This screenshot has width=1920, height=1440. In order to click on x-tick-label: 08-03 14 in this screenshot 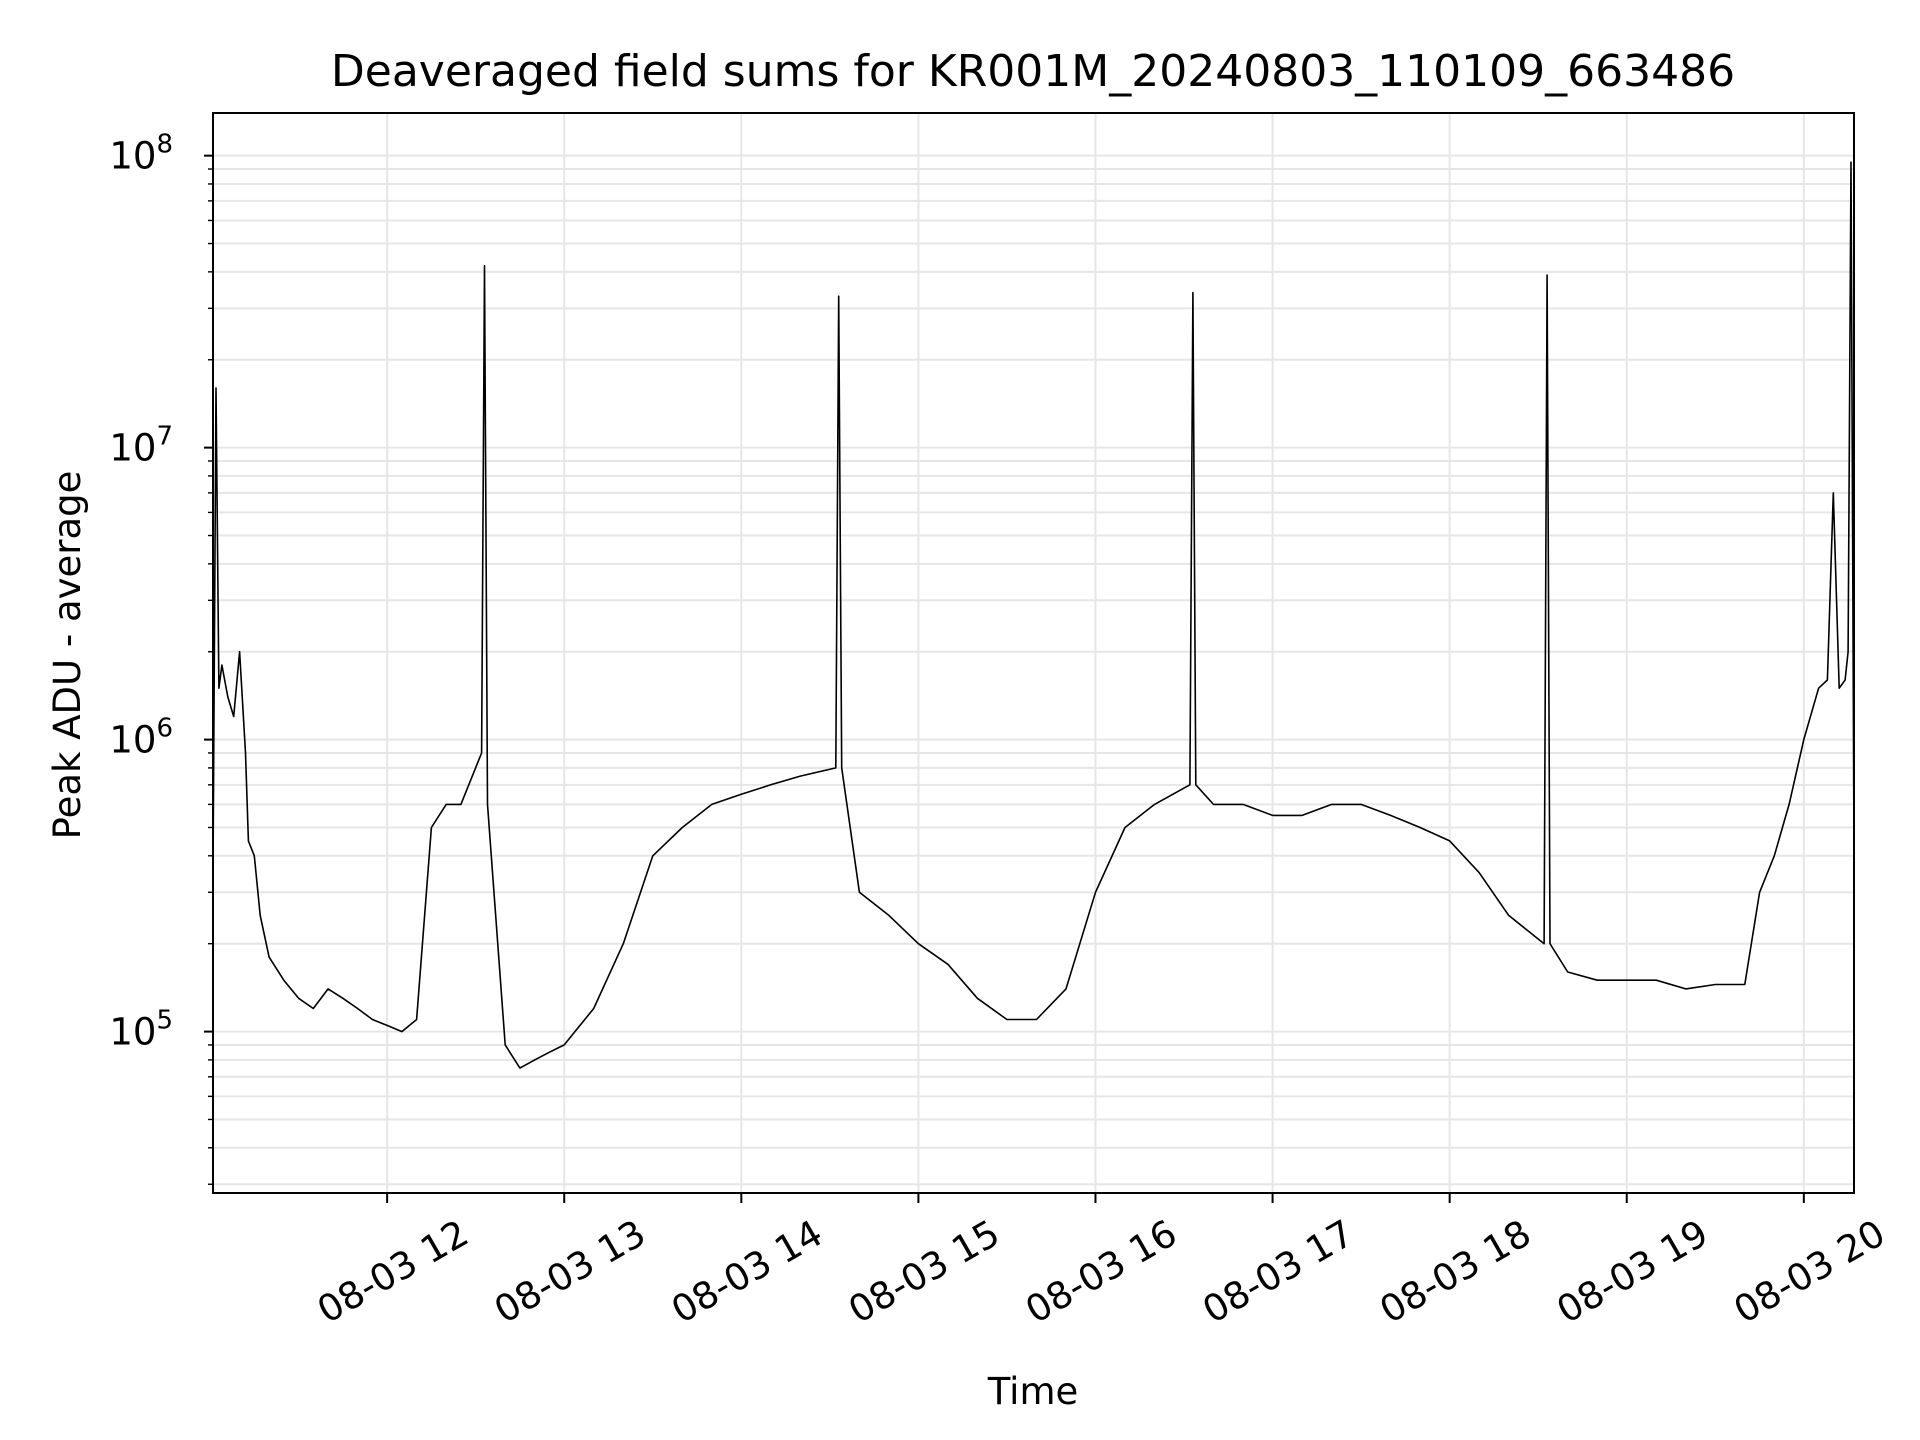, I will do `click(747, 1272)`.